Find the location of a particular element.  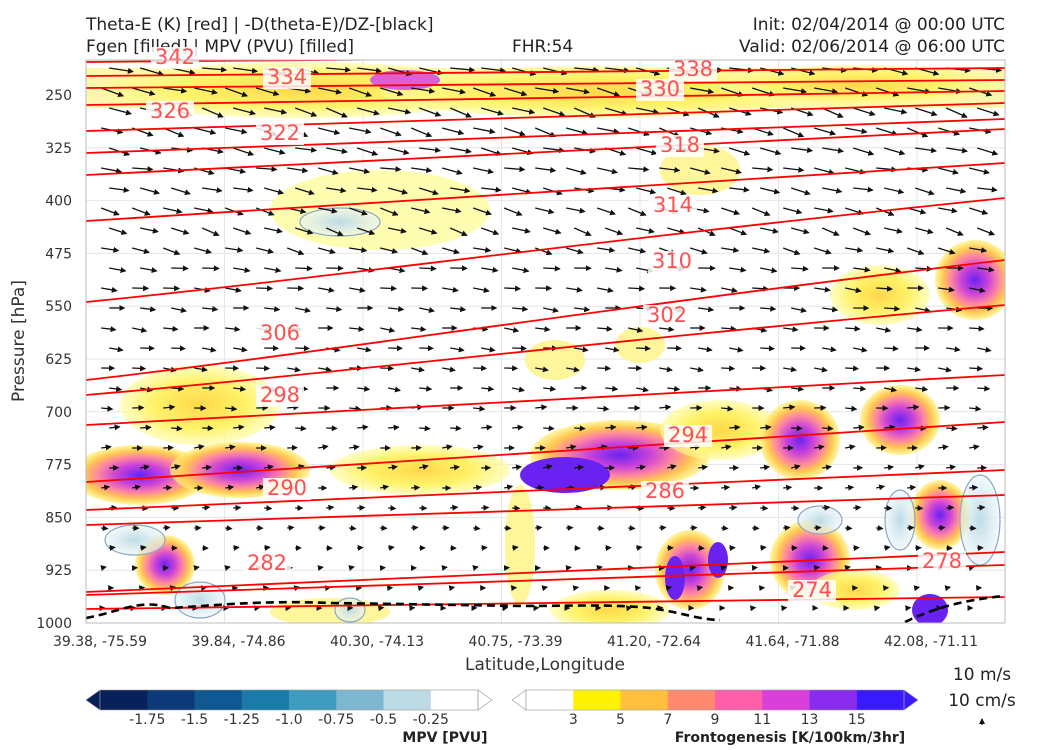

wind-reference-horizontal: 10 m/s is located at coordinates (982, 675).